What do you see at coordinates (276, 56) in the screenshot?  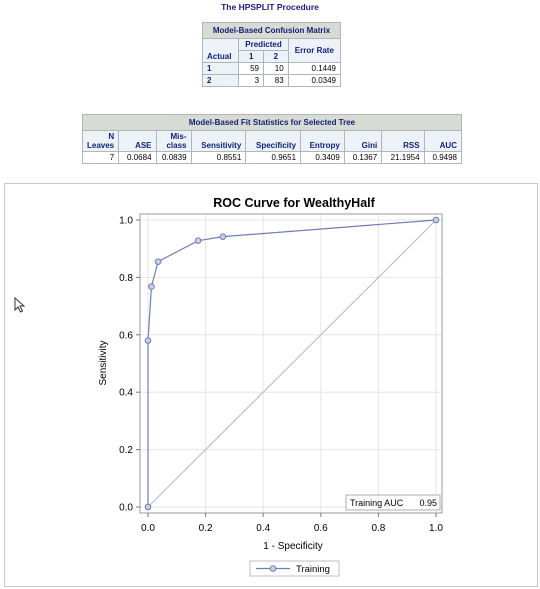 I see `predicted-class-2-header: 2` at bounding box center [276, 56].